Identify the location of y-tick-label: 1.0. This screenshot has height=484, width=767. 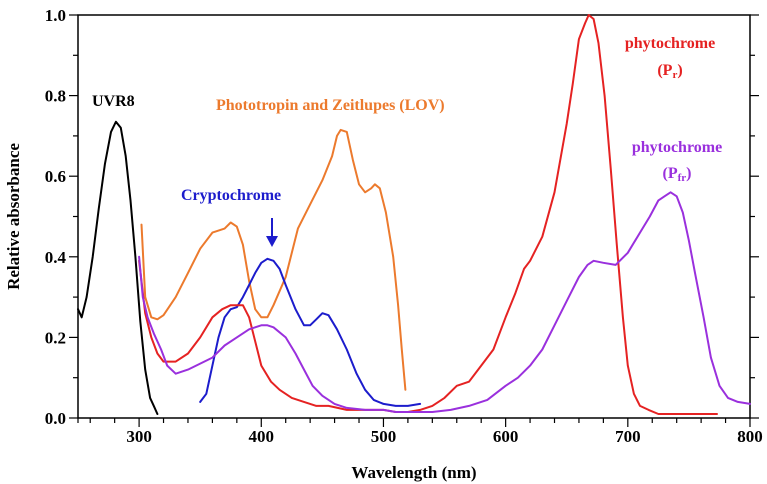
(55, 15).